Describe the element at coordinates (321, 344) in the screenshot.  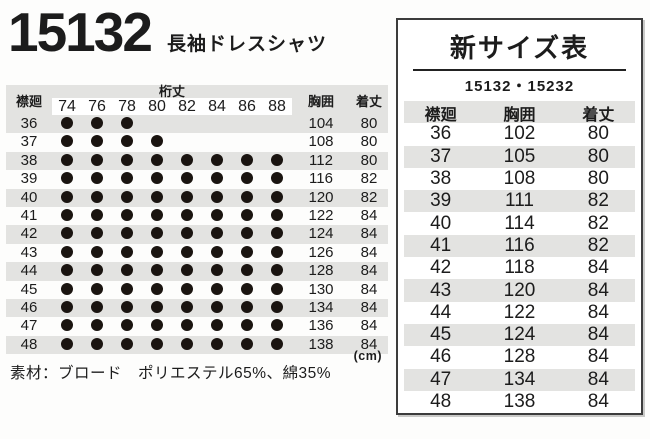
I see `chest-cell: 138` at that location.